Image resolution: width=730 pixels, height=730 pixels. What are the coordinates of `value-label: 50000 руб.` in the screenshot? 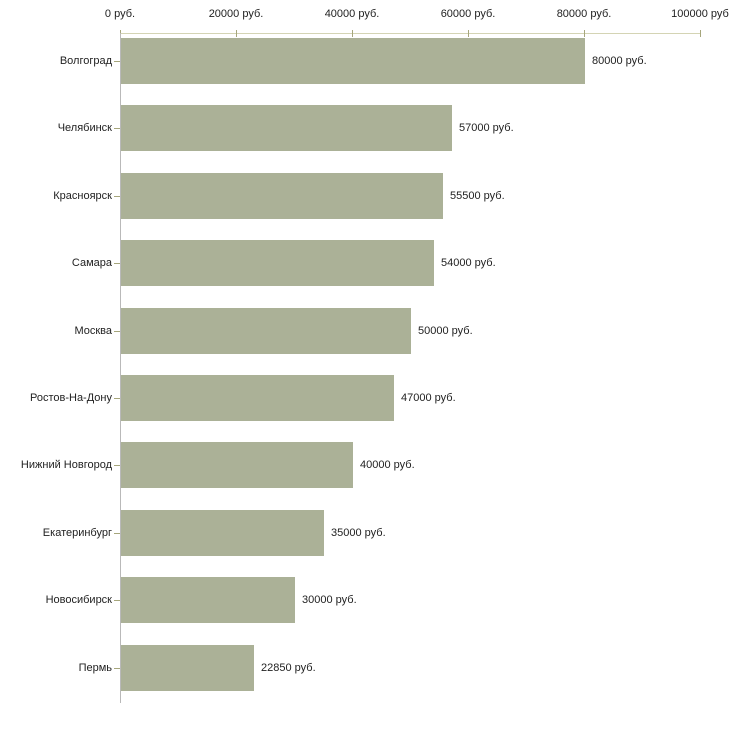 It's located at (445, 331).